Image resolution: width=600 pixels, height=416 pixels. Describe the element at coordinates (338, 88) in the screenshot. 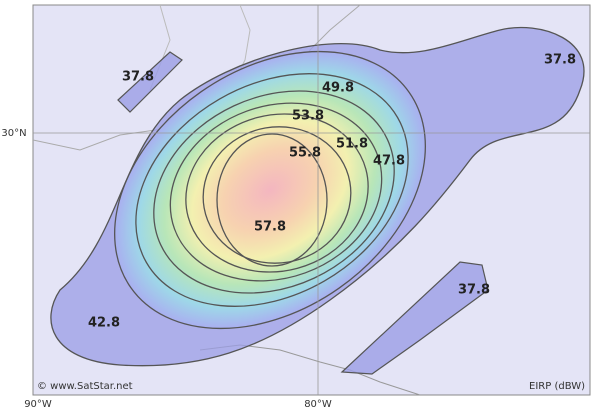

I see `contour-label: 49.8` at that location.